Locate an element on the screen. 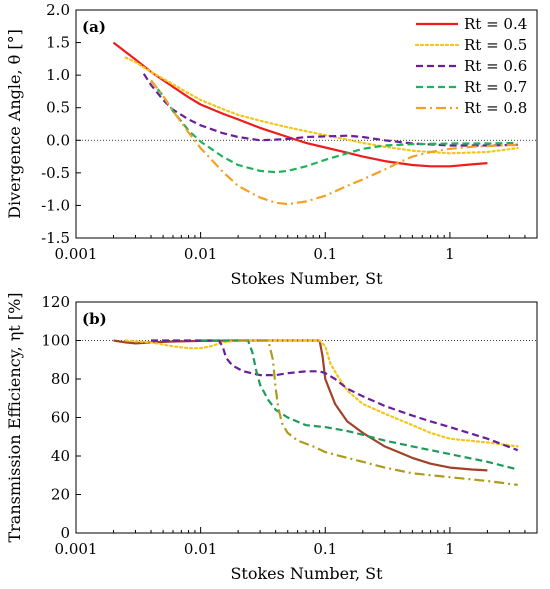 The width and height of the screenshot is (550, 589). y-tick-label: 120 is located at coordinates (55, 302).